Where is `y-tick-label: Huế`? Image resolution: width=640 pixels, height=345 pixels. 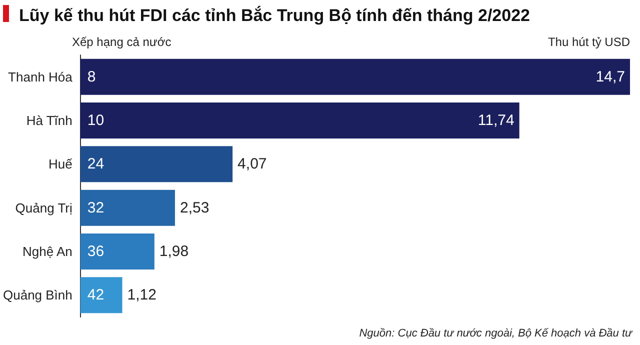 y-tick-label: Huế is located at coordinates (61, 164).